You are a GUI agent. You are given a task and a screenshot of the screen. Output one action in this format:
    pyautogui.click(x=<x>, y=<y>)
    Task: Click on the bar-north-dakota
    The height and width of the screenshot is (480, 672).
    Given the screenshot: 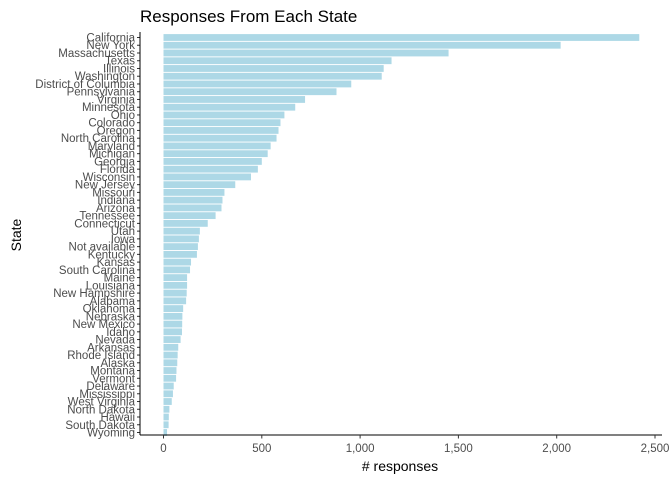 What is the action you would take?
    pyautogui.click(x=166, y=409)
    